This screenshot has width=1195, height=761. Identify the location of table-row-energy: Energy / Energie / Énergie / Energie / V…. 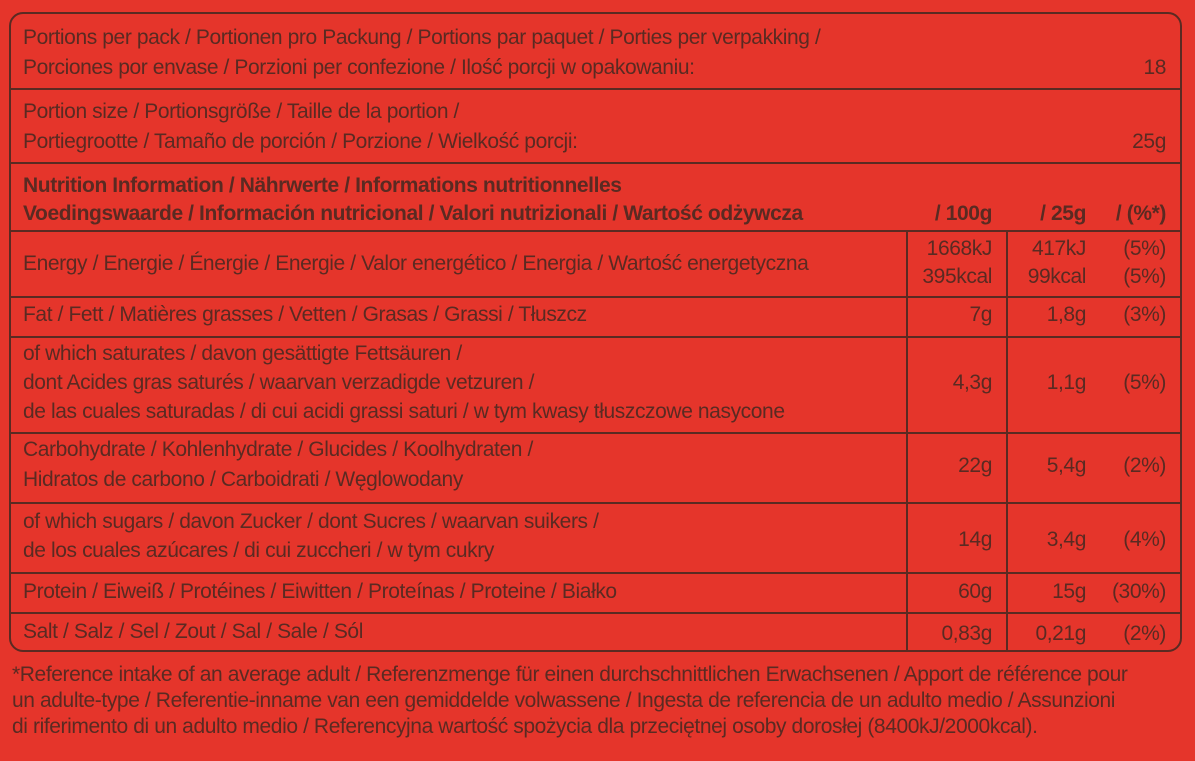
(595, 264).